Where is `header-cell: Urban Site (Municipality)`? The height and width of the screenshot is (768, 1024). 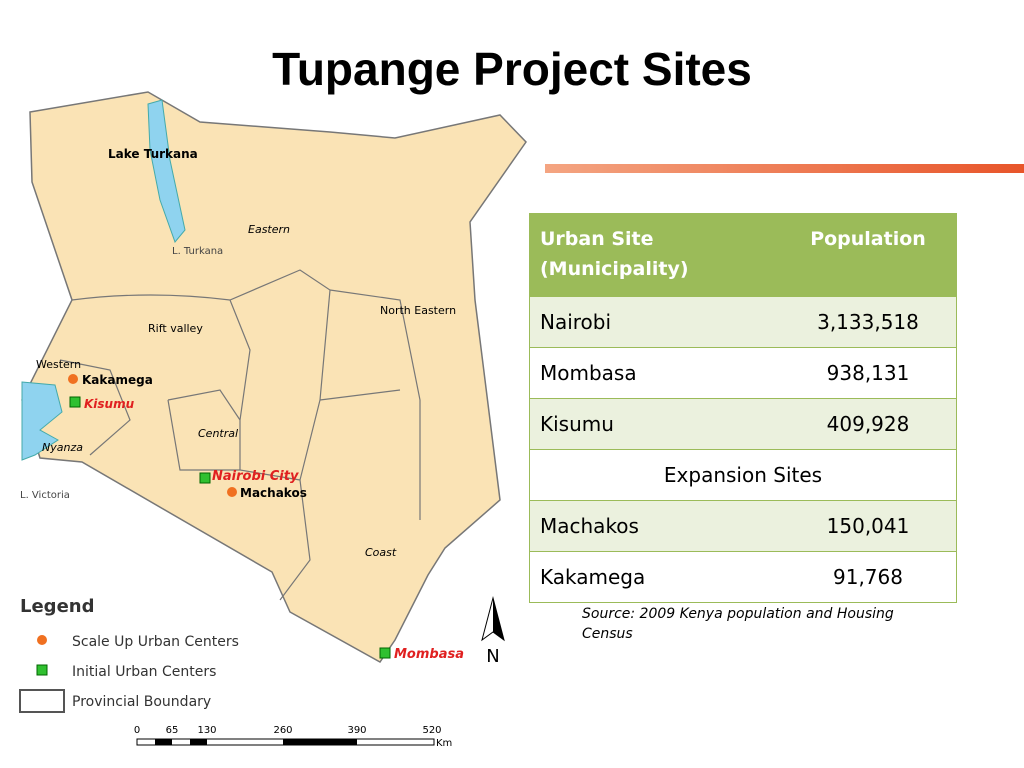
header-cell: Urban Site (Municipality) is located at coordinates (654, 255).